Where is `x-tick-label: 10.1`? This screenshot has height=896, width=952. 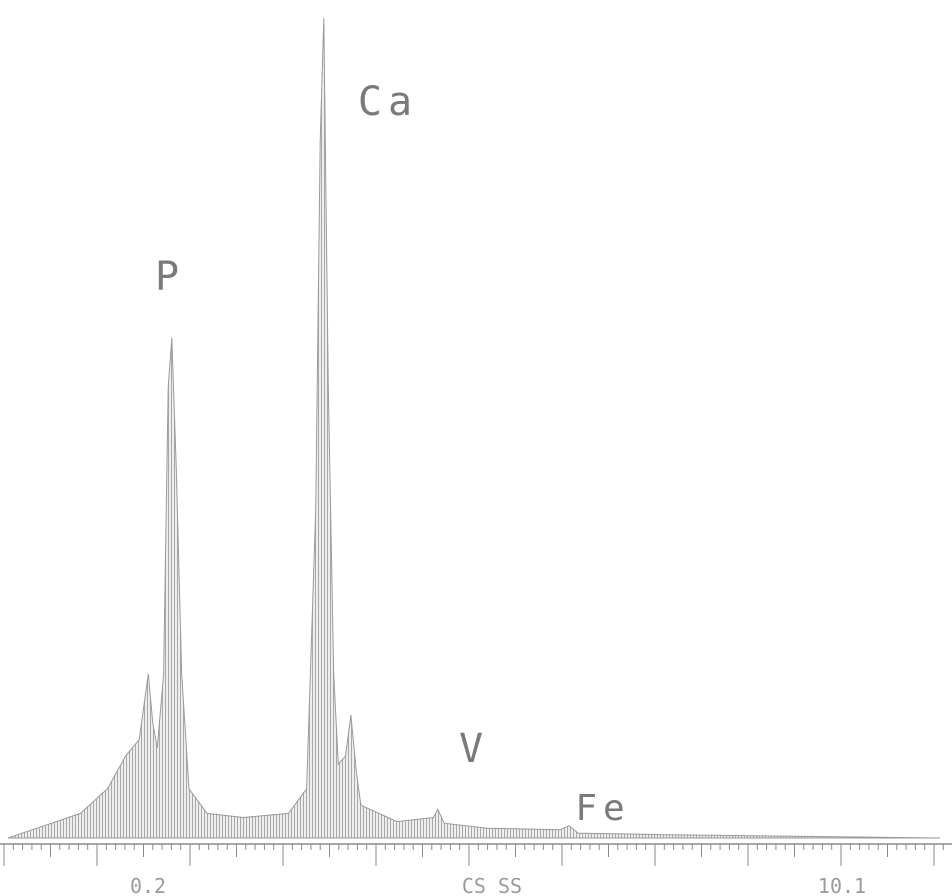 x-tick-label: 10.1 is located at coordinates (842, 885).